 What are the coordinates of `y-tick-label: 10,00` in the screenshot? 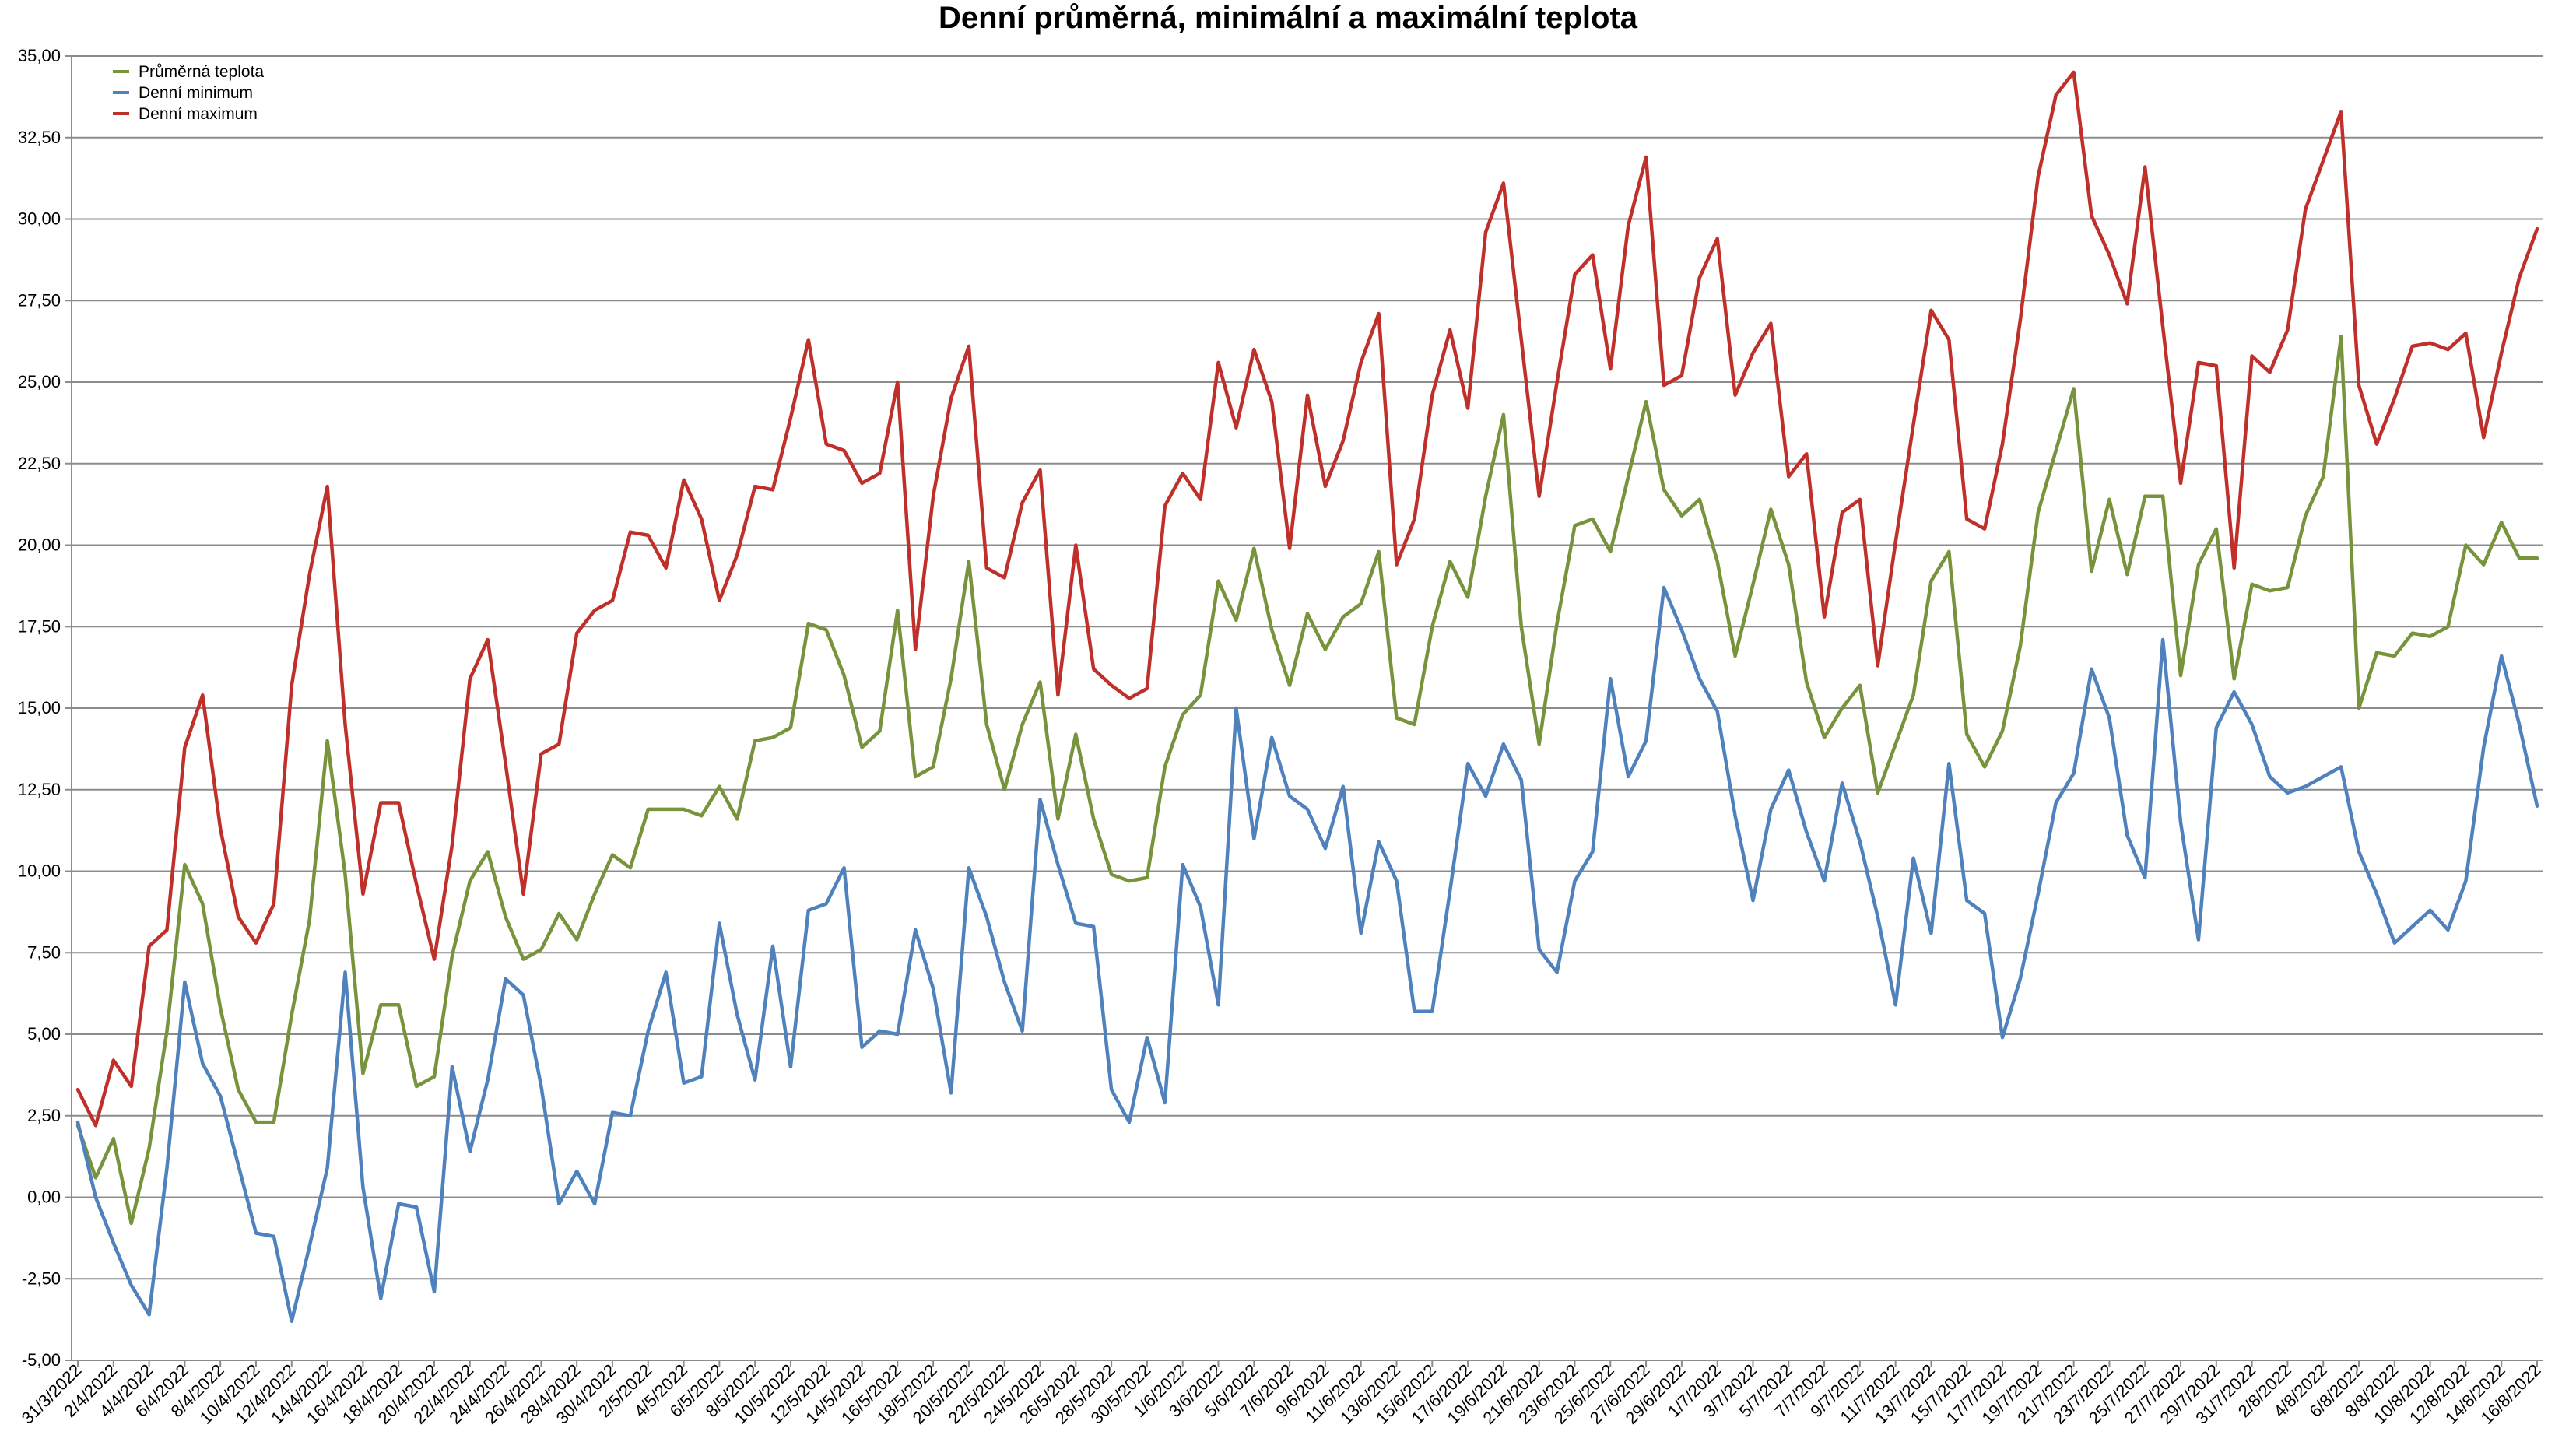 It's located at (40, 871).